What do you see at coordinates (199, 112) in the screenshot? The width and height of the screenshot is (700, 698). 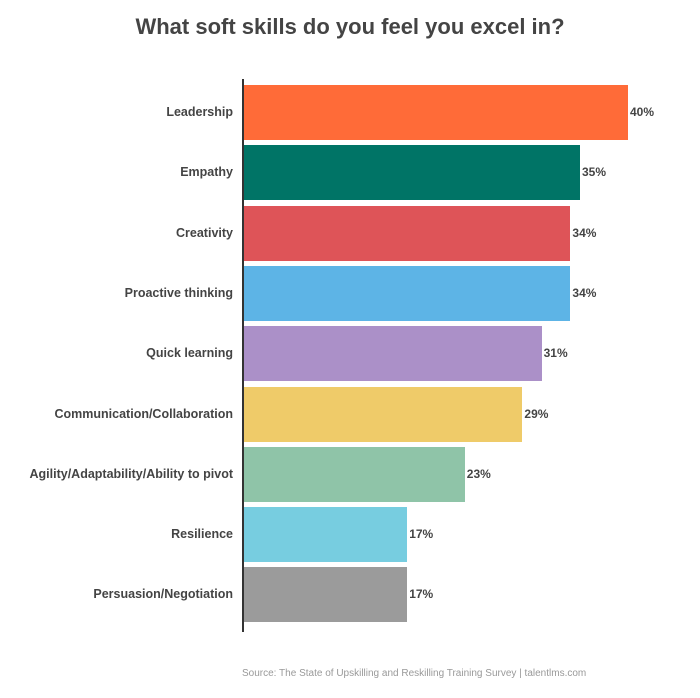 I see `category-label: Leadership` at bounding box center [199, 112].